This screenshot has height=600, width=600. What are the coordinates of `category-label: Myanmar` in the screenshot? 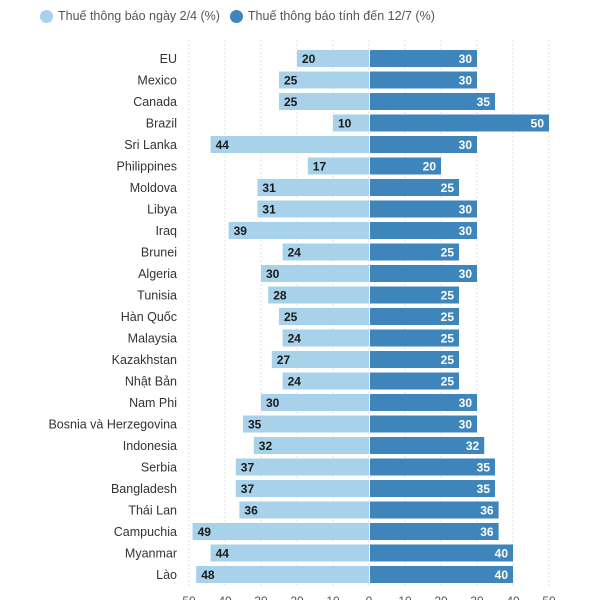 It's located at (151, 554).